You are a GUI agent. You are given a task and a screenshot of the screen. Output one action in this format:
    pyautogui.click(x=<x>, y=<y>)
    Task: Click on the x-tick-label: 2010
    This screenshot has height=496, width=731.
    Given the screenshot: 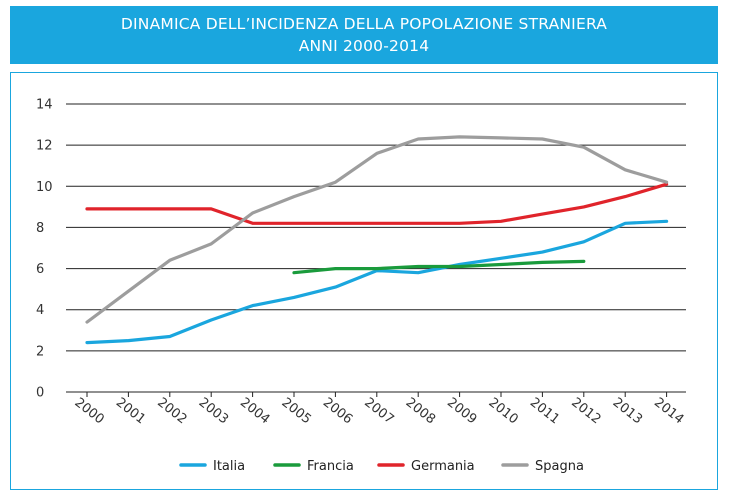 What is the action you would take?
    pyautogui.click(x=502, y=411)
    